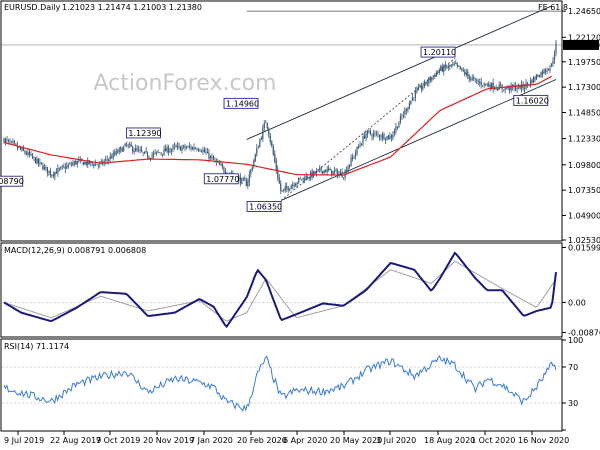  Describe the element at coordinates (584, 87) in the screenshot. I see `price-y-tick-label: 1.17300` at that location.